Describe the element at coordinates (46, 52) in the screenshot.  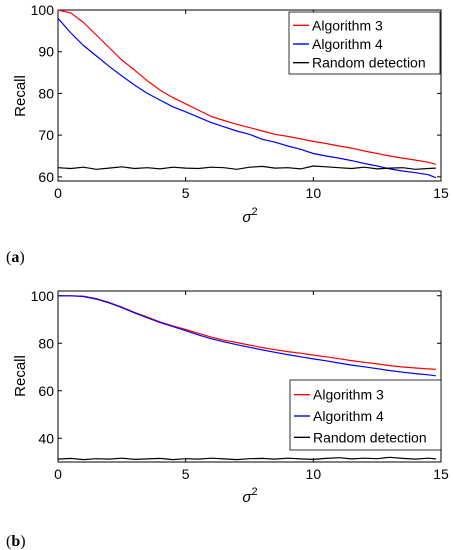
I see `y-tick-label: 90` at that location.